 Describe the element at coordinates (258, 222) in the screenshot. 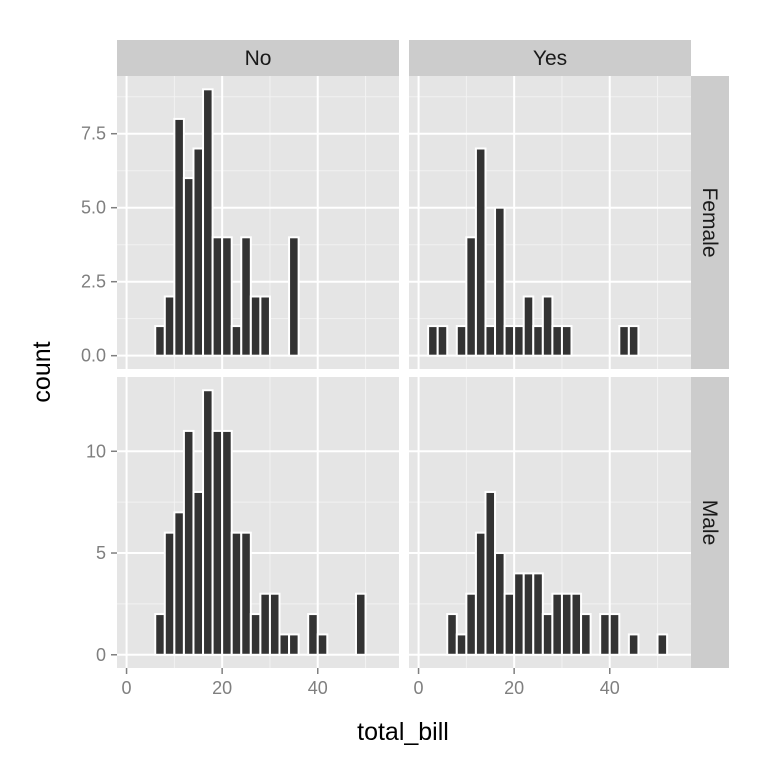

I see `panel-female-no` at that location.